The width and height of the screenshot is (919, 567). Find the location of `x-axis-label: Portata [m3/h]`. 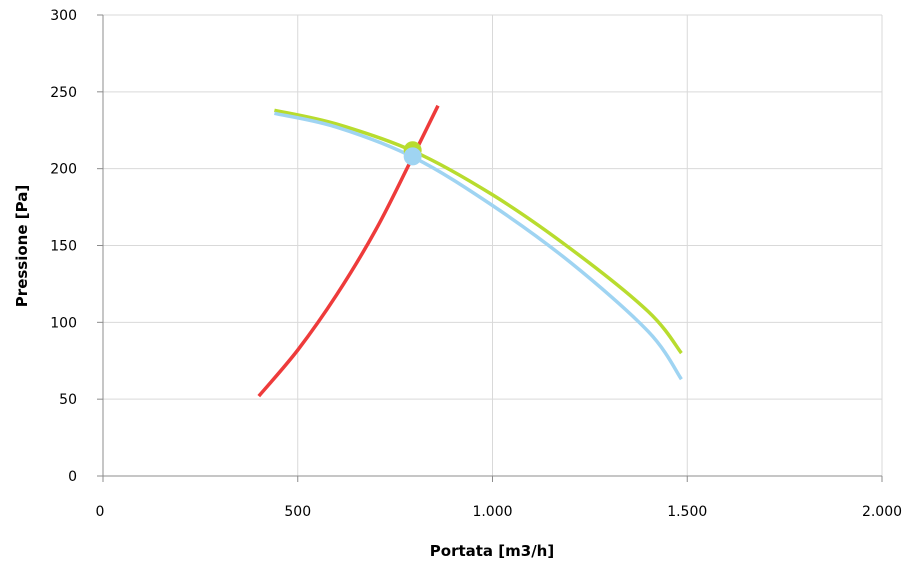

x-axis-label: Portata [m3/h] is located at coordinates (492, 551).